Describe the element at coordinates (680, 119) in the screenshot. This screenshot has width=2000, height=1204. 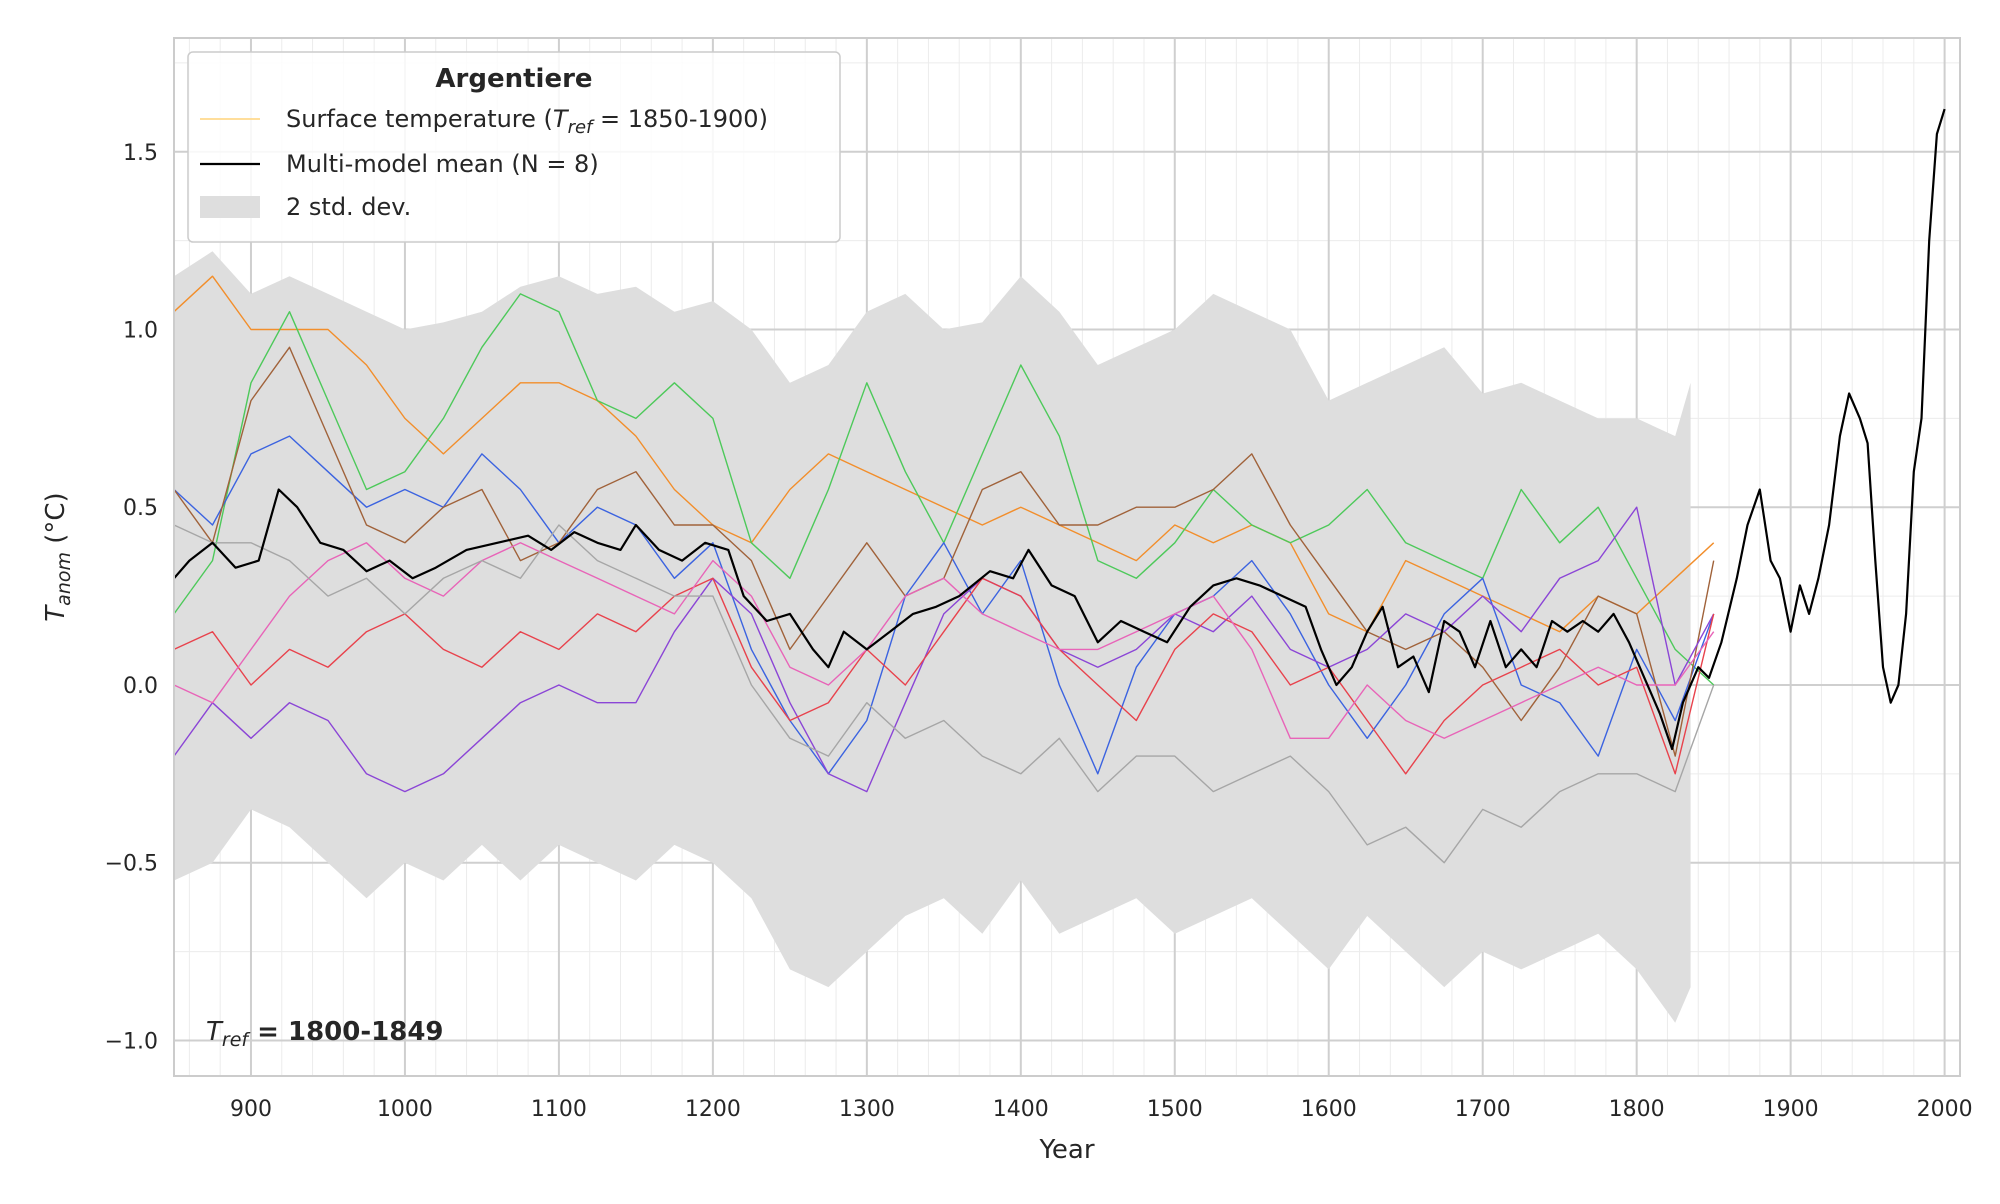
I see `legend-label-surface-post: = 1850-1900)` at that location.